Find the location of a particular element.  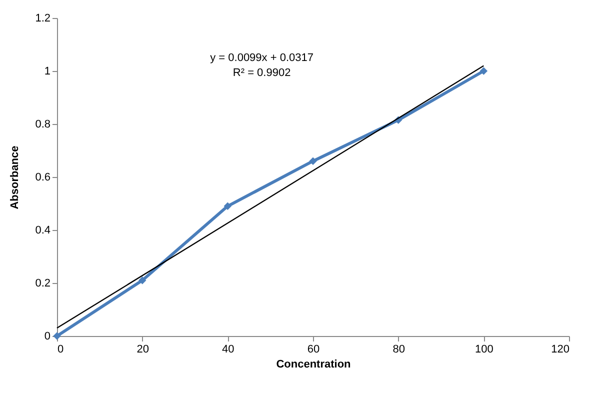

x-tick-label: 80 is located at coordinates (398, 350).